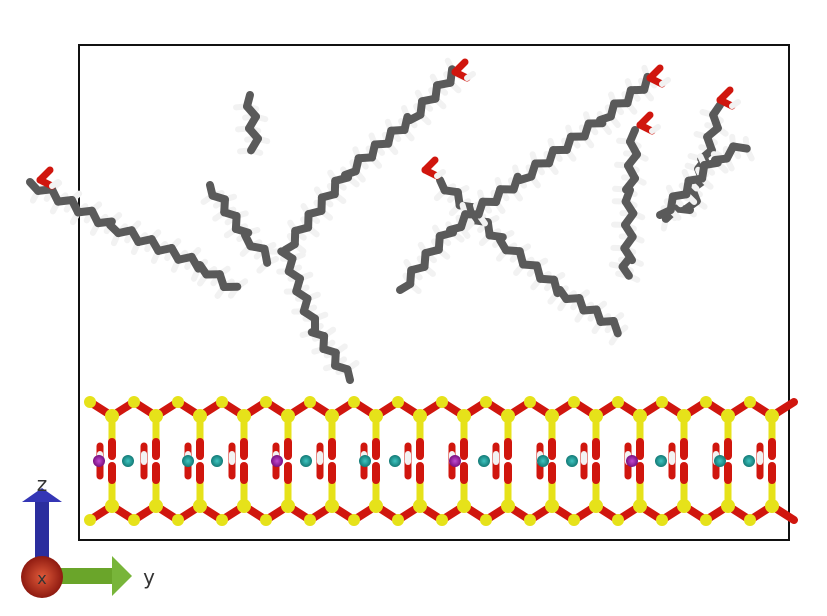 The width and height of the screenshot is (827, 616). I want to click on z-axis-label: z, so click(42, 484).